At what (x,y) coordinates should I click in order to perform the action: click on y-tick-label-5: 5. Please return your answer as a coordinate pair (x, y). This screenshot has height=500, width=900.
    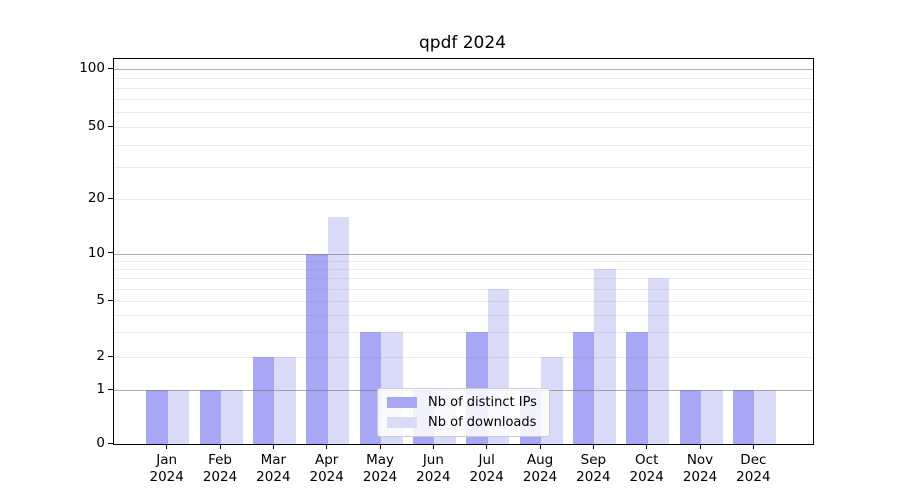
    Looking at the image, I should click on (100, 300).